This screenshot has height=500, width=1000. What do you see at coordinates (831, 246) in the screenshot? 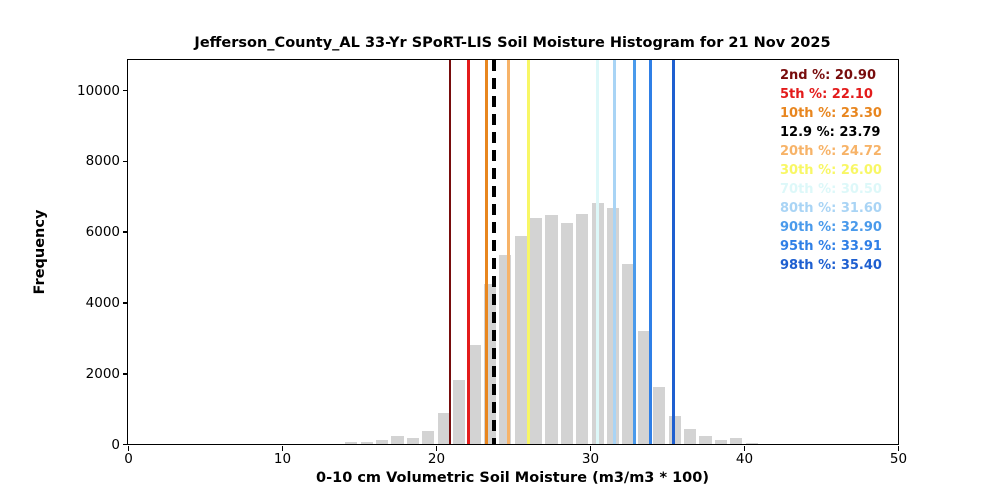
I see `legend-entry-95th: 95th %: 33.91` at bounding box center [831, 246].